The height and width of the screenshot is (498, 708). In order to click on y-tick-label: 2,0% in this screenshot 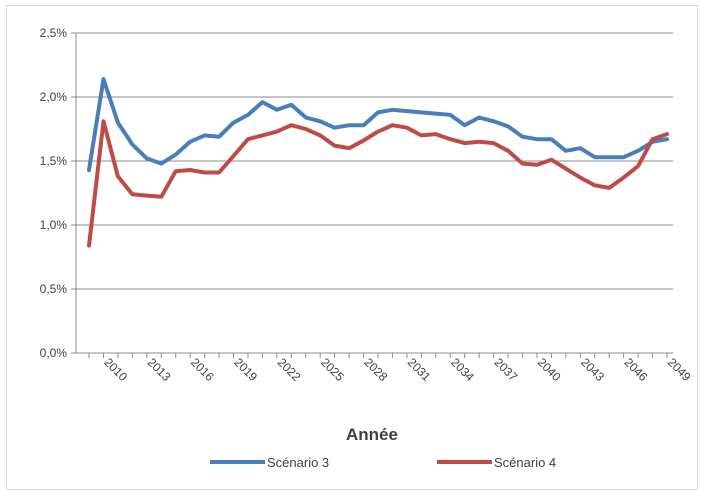, I will do `click(54, 97)`.